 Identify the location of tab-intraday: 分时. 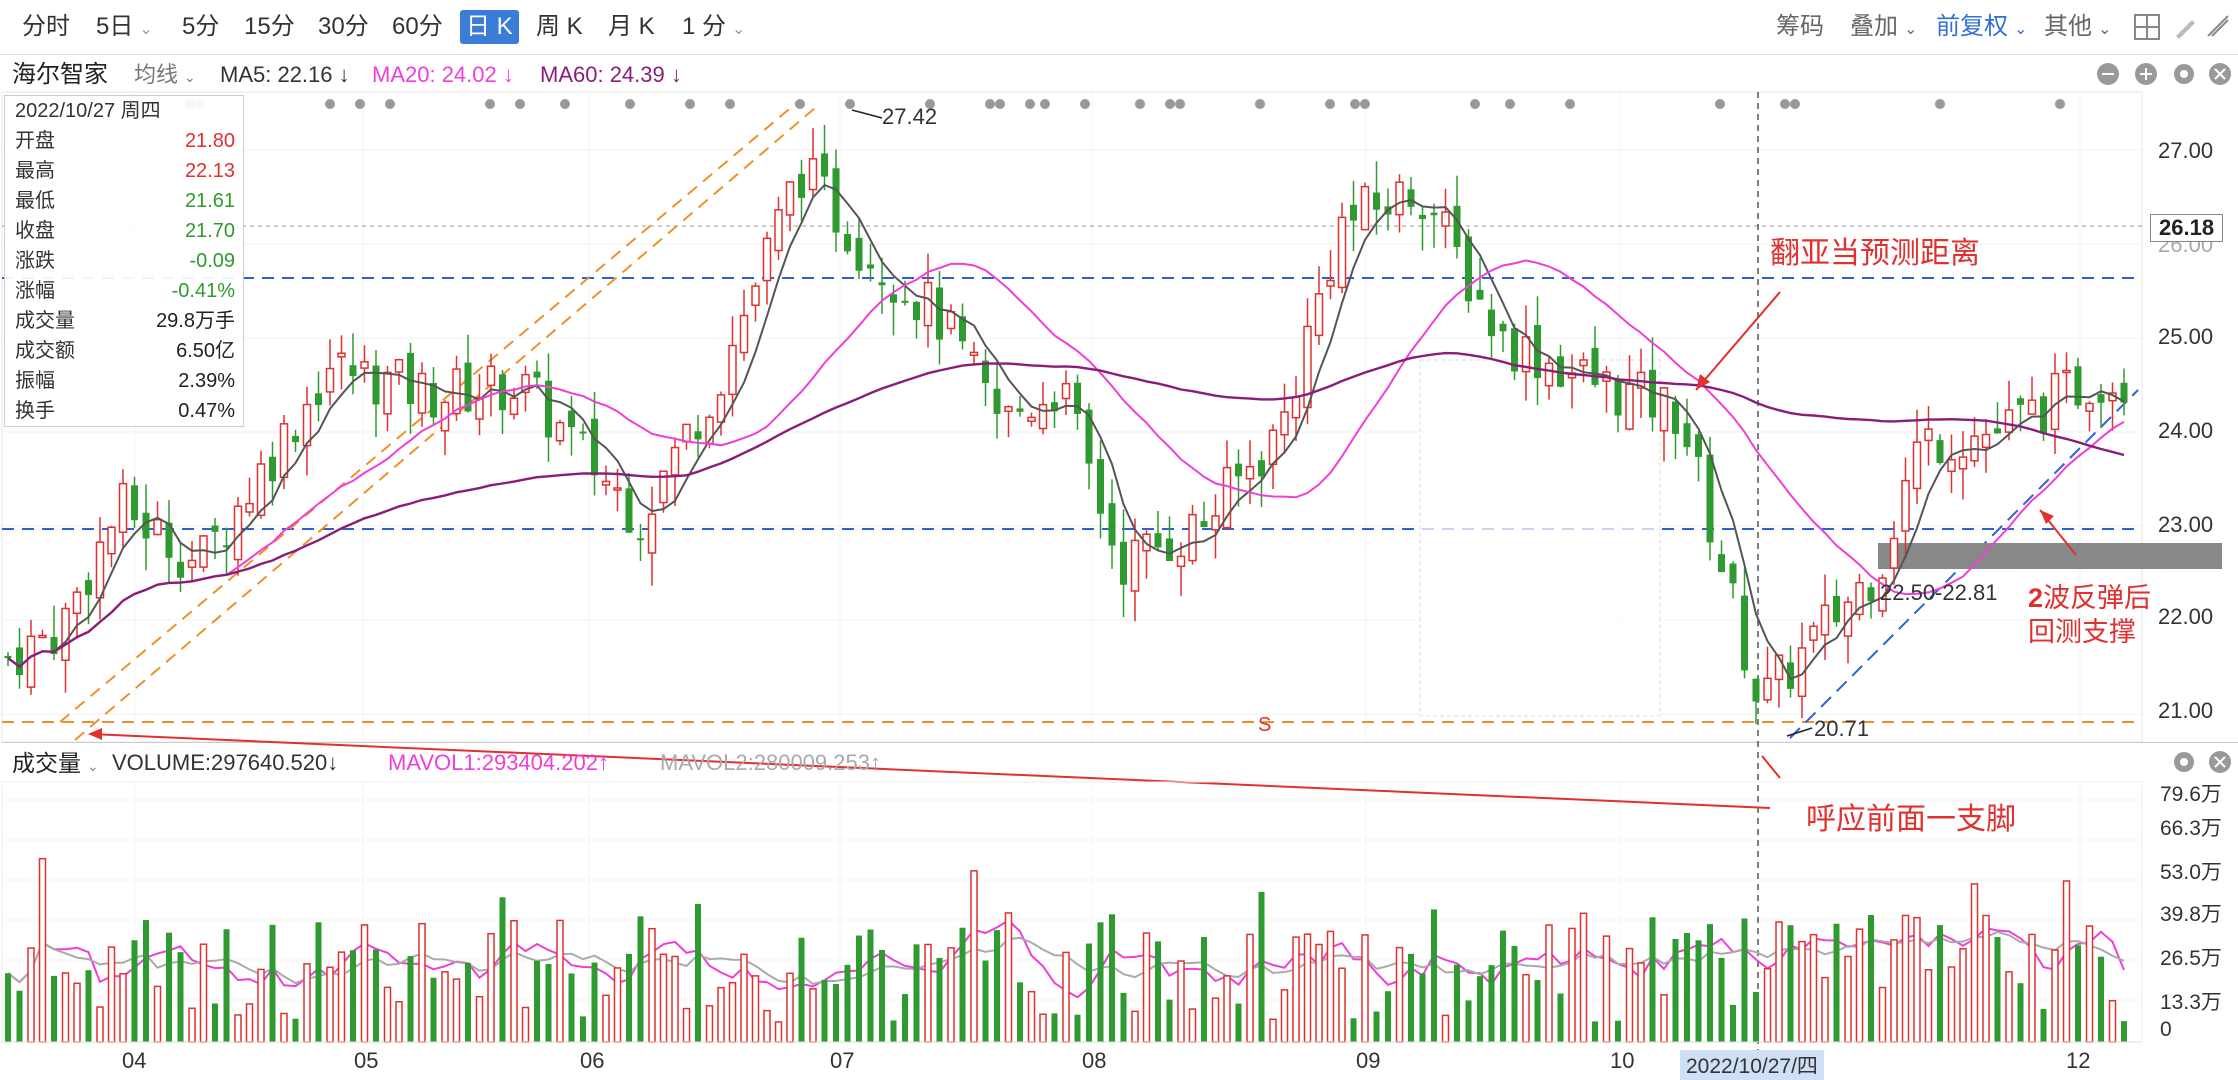
(46, 26).